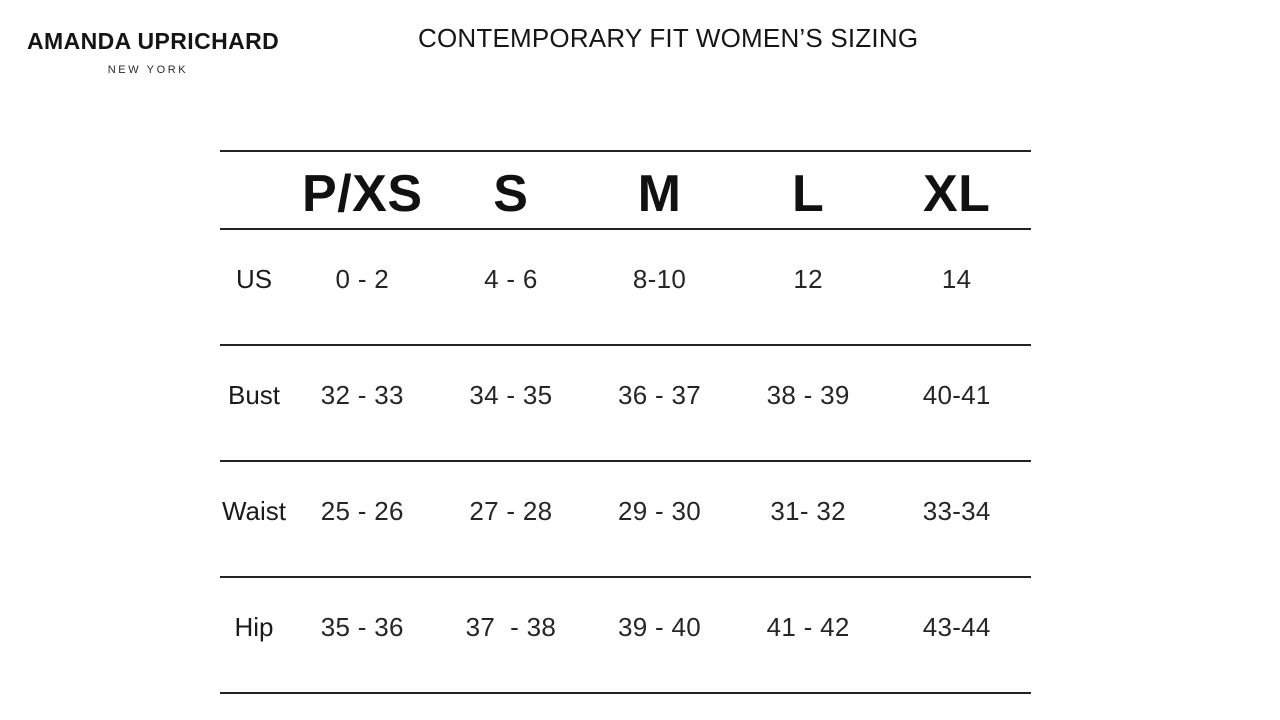 This screenshot has height=720, width=1280. What do you see at coordinates (956, 627) in the screenshot?
I see `size-value-cell: 43-44` at bounding box center [956, 627].